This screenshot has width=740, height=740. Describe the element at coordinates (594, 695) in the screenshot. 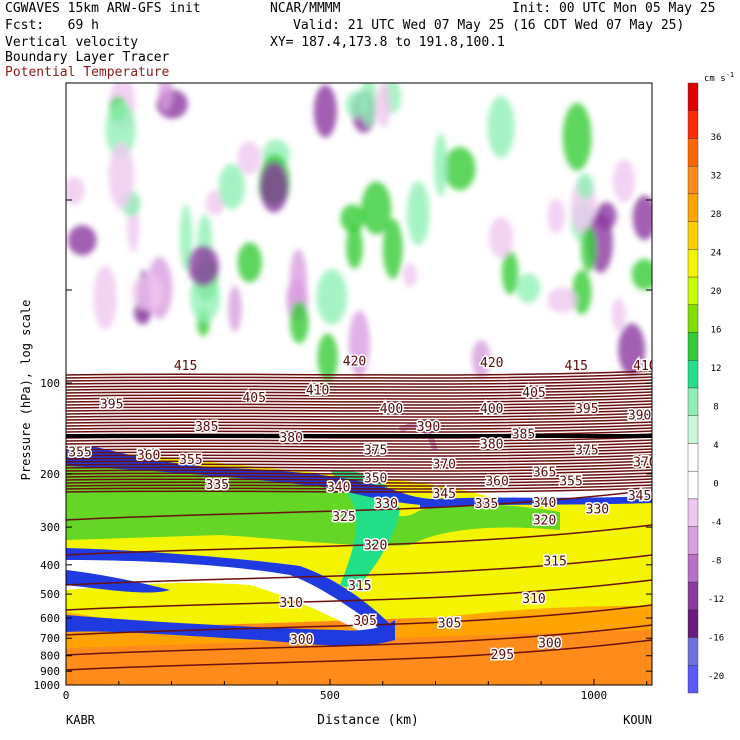

I see `x-tick-label: 1000` at that location.